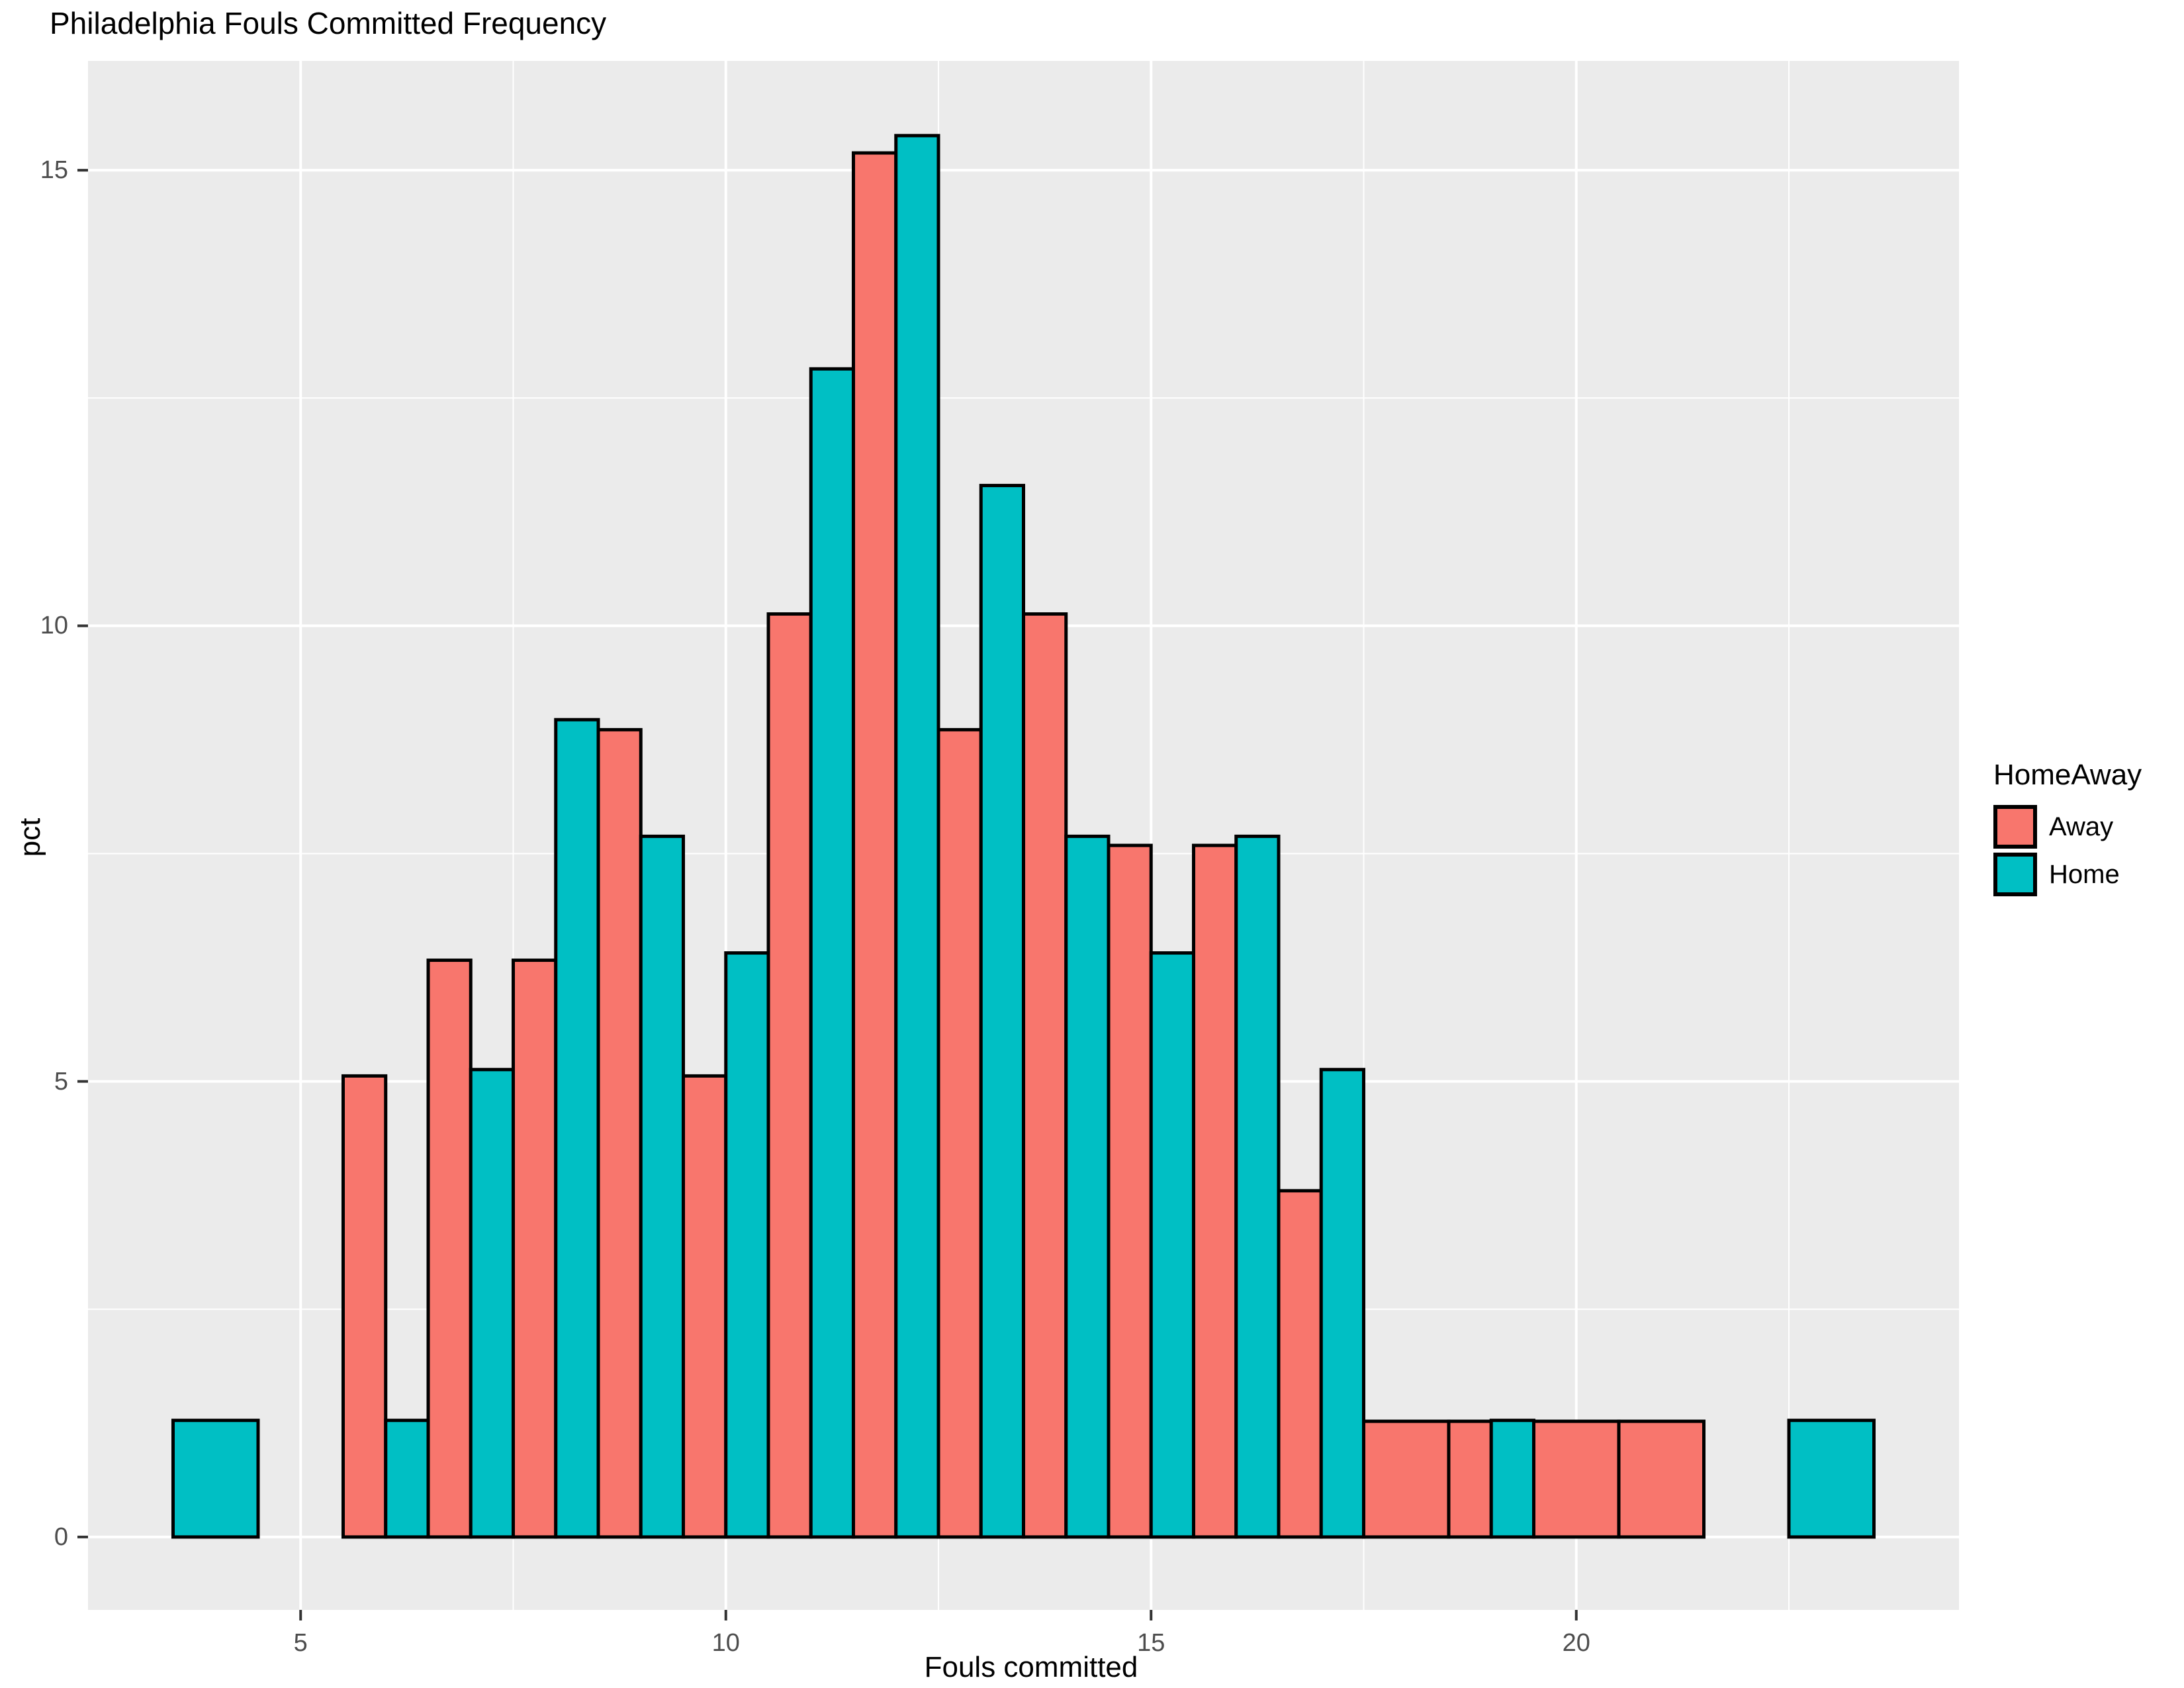 This screenshot has height=1688, width=2184. I want to click on bar-home-x17, so click(1342, 1303).